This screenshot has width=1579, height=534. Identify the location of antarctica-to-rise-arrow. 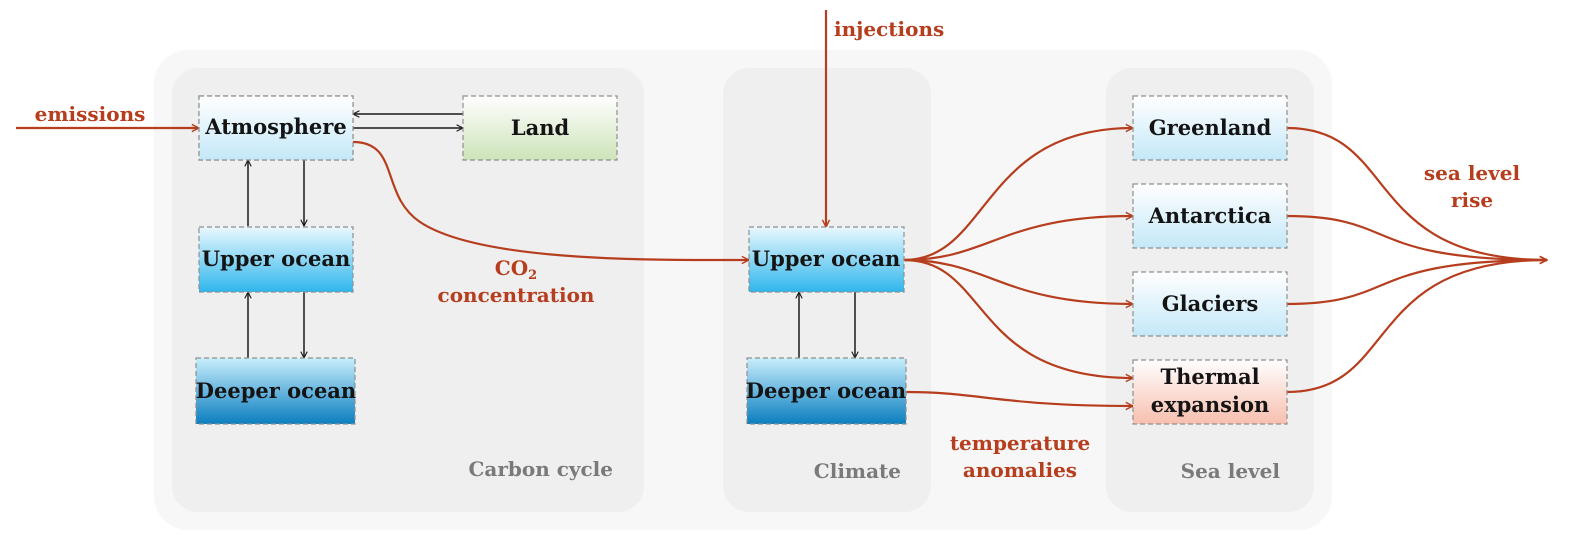
(1416, 237).